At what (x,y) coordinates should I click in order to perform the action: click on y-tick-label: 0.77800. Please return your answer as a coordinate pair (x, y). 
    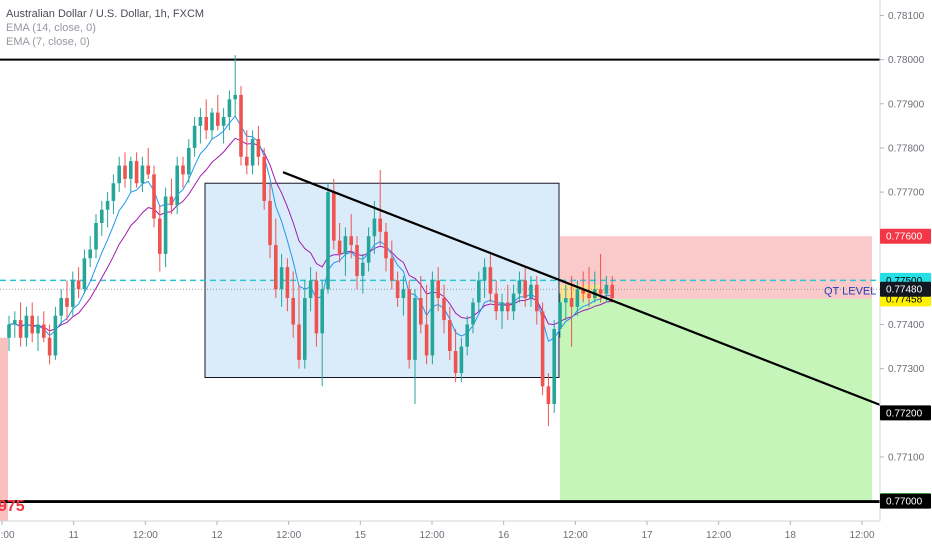
    Looking at the image, I should click on (906, 148).